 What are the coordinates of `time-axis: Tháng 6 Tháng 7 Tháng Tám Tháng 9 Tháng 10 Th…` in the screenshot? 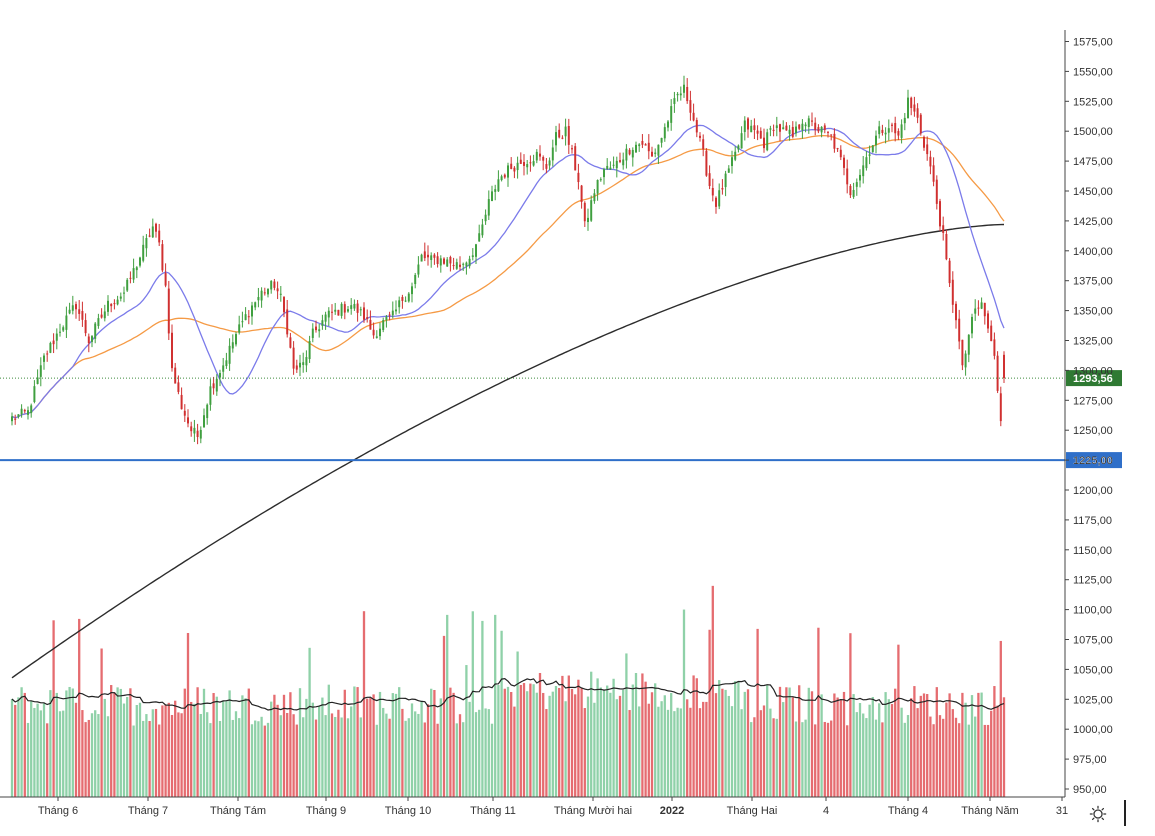 It's located at (534, 806).